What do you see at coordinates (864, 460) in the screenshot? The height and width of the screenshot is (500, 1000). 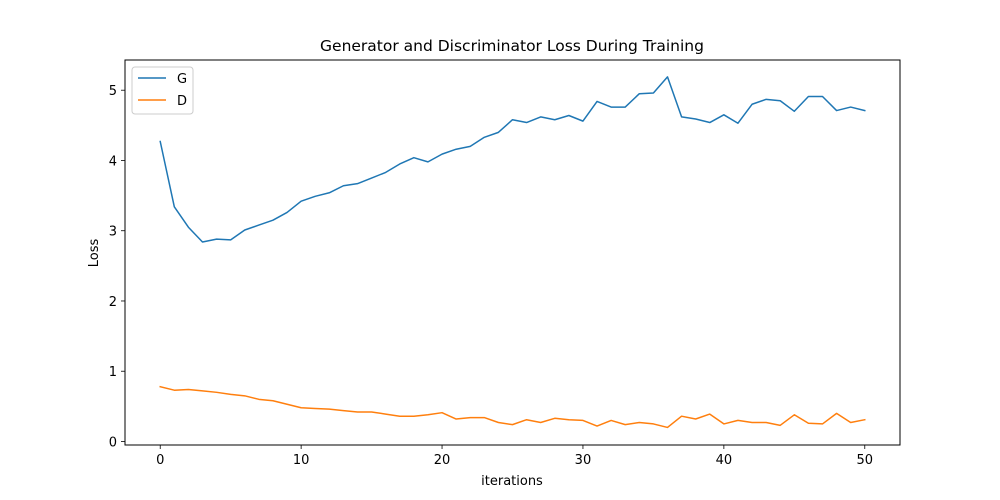 I see `x-tick-label: 50` at bounding box center [864, 460].